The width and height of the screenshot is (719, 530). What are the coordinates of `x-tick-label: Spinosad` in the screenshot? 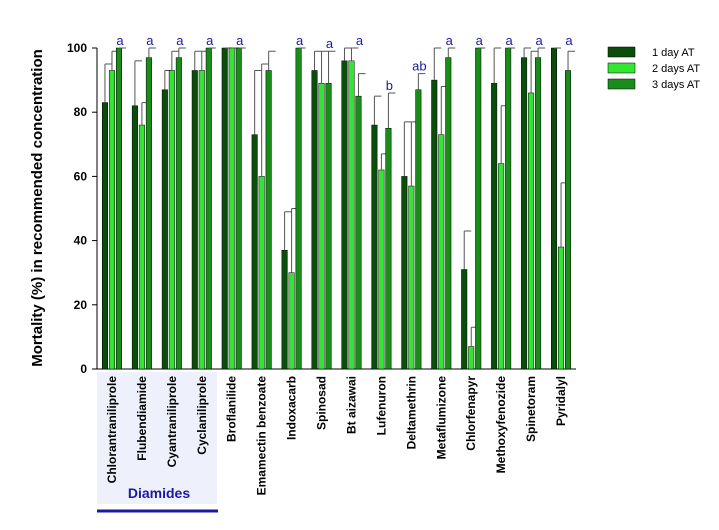 It's located at (322, 403).